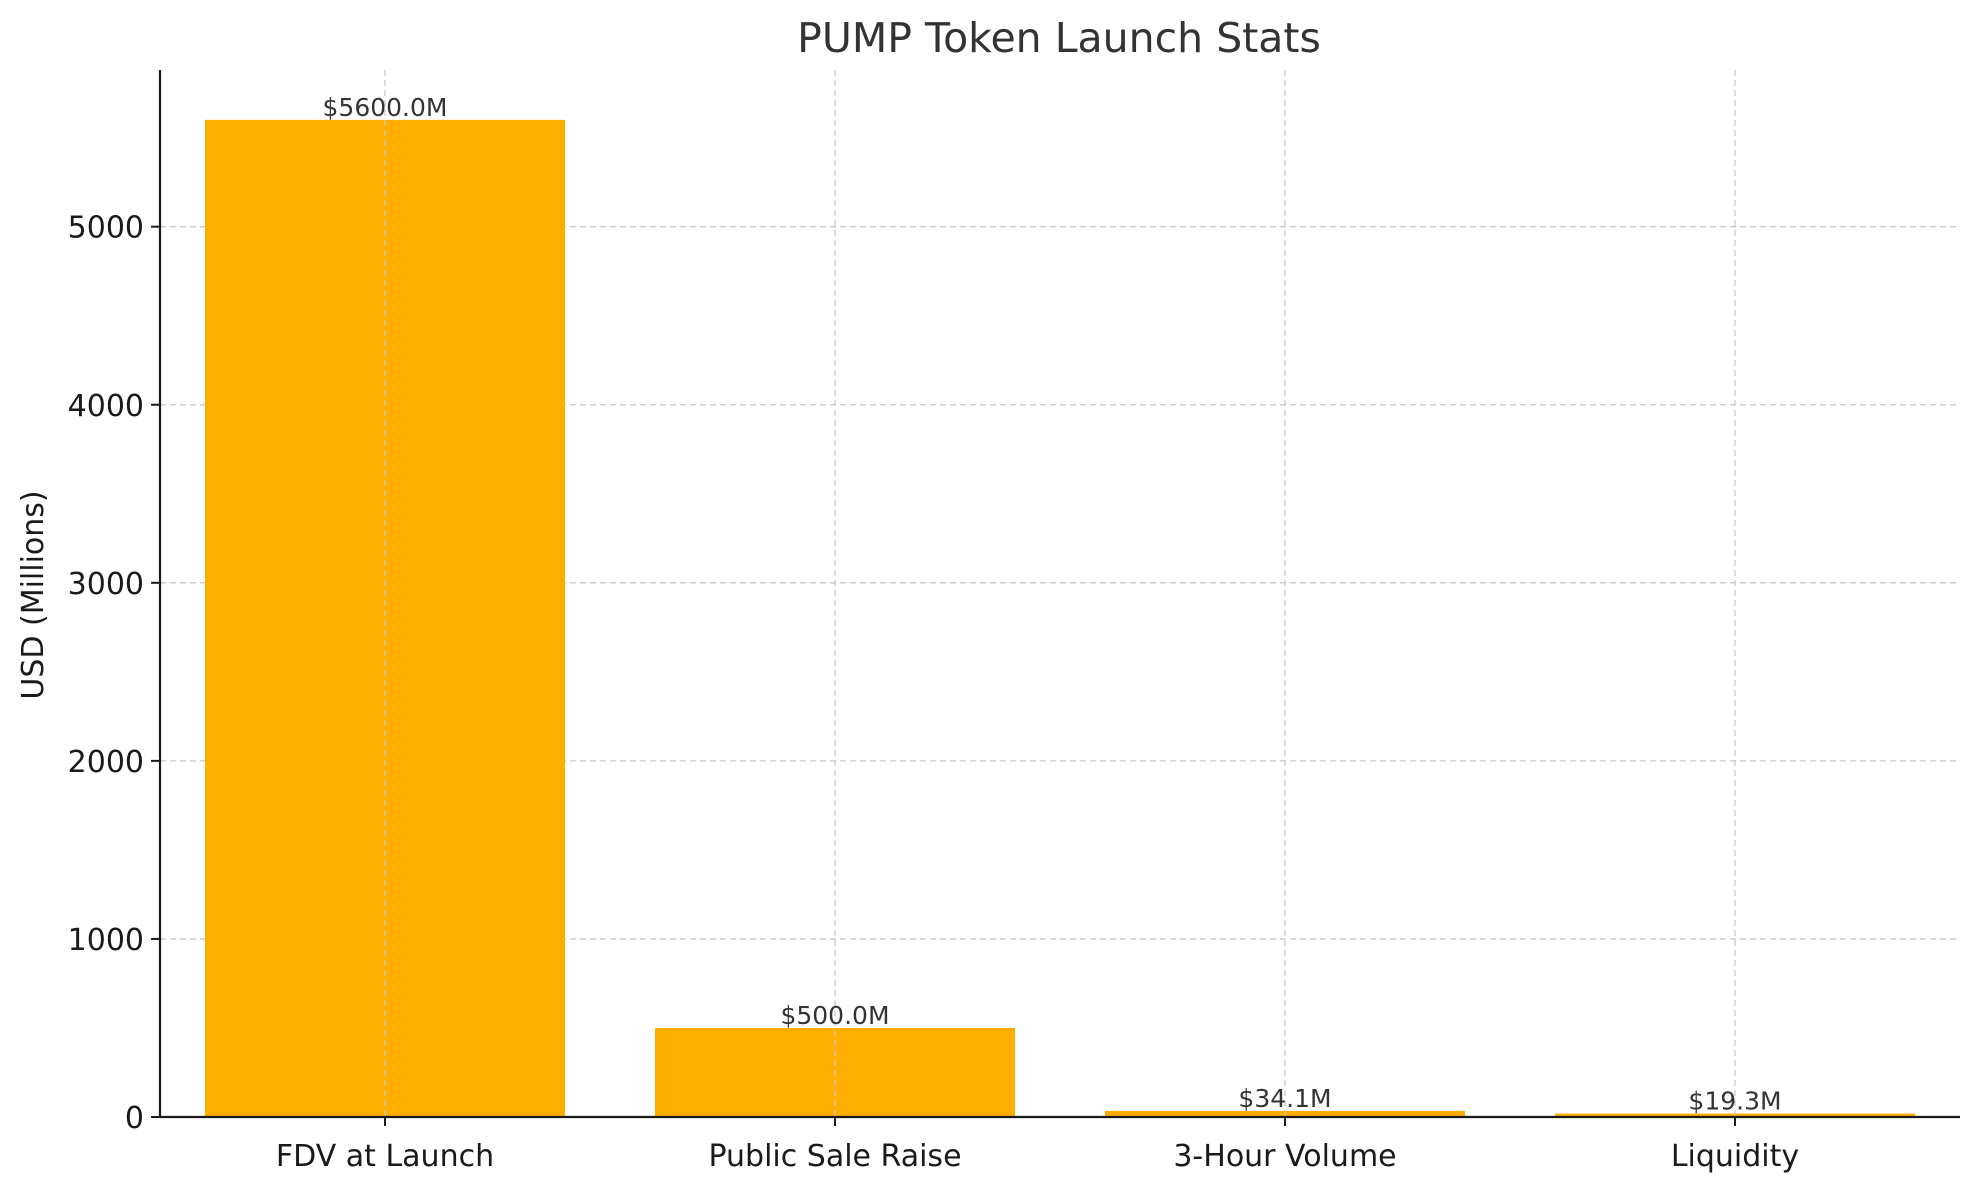 The image size is (1979, 1185). I want to click on y-axis-label: USD (Millions), so click(33, 594).